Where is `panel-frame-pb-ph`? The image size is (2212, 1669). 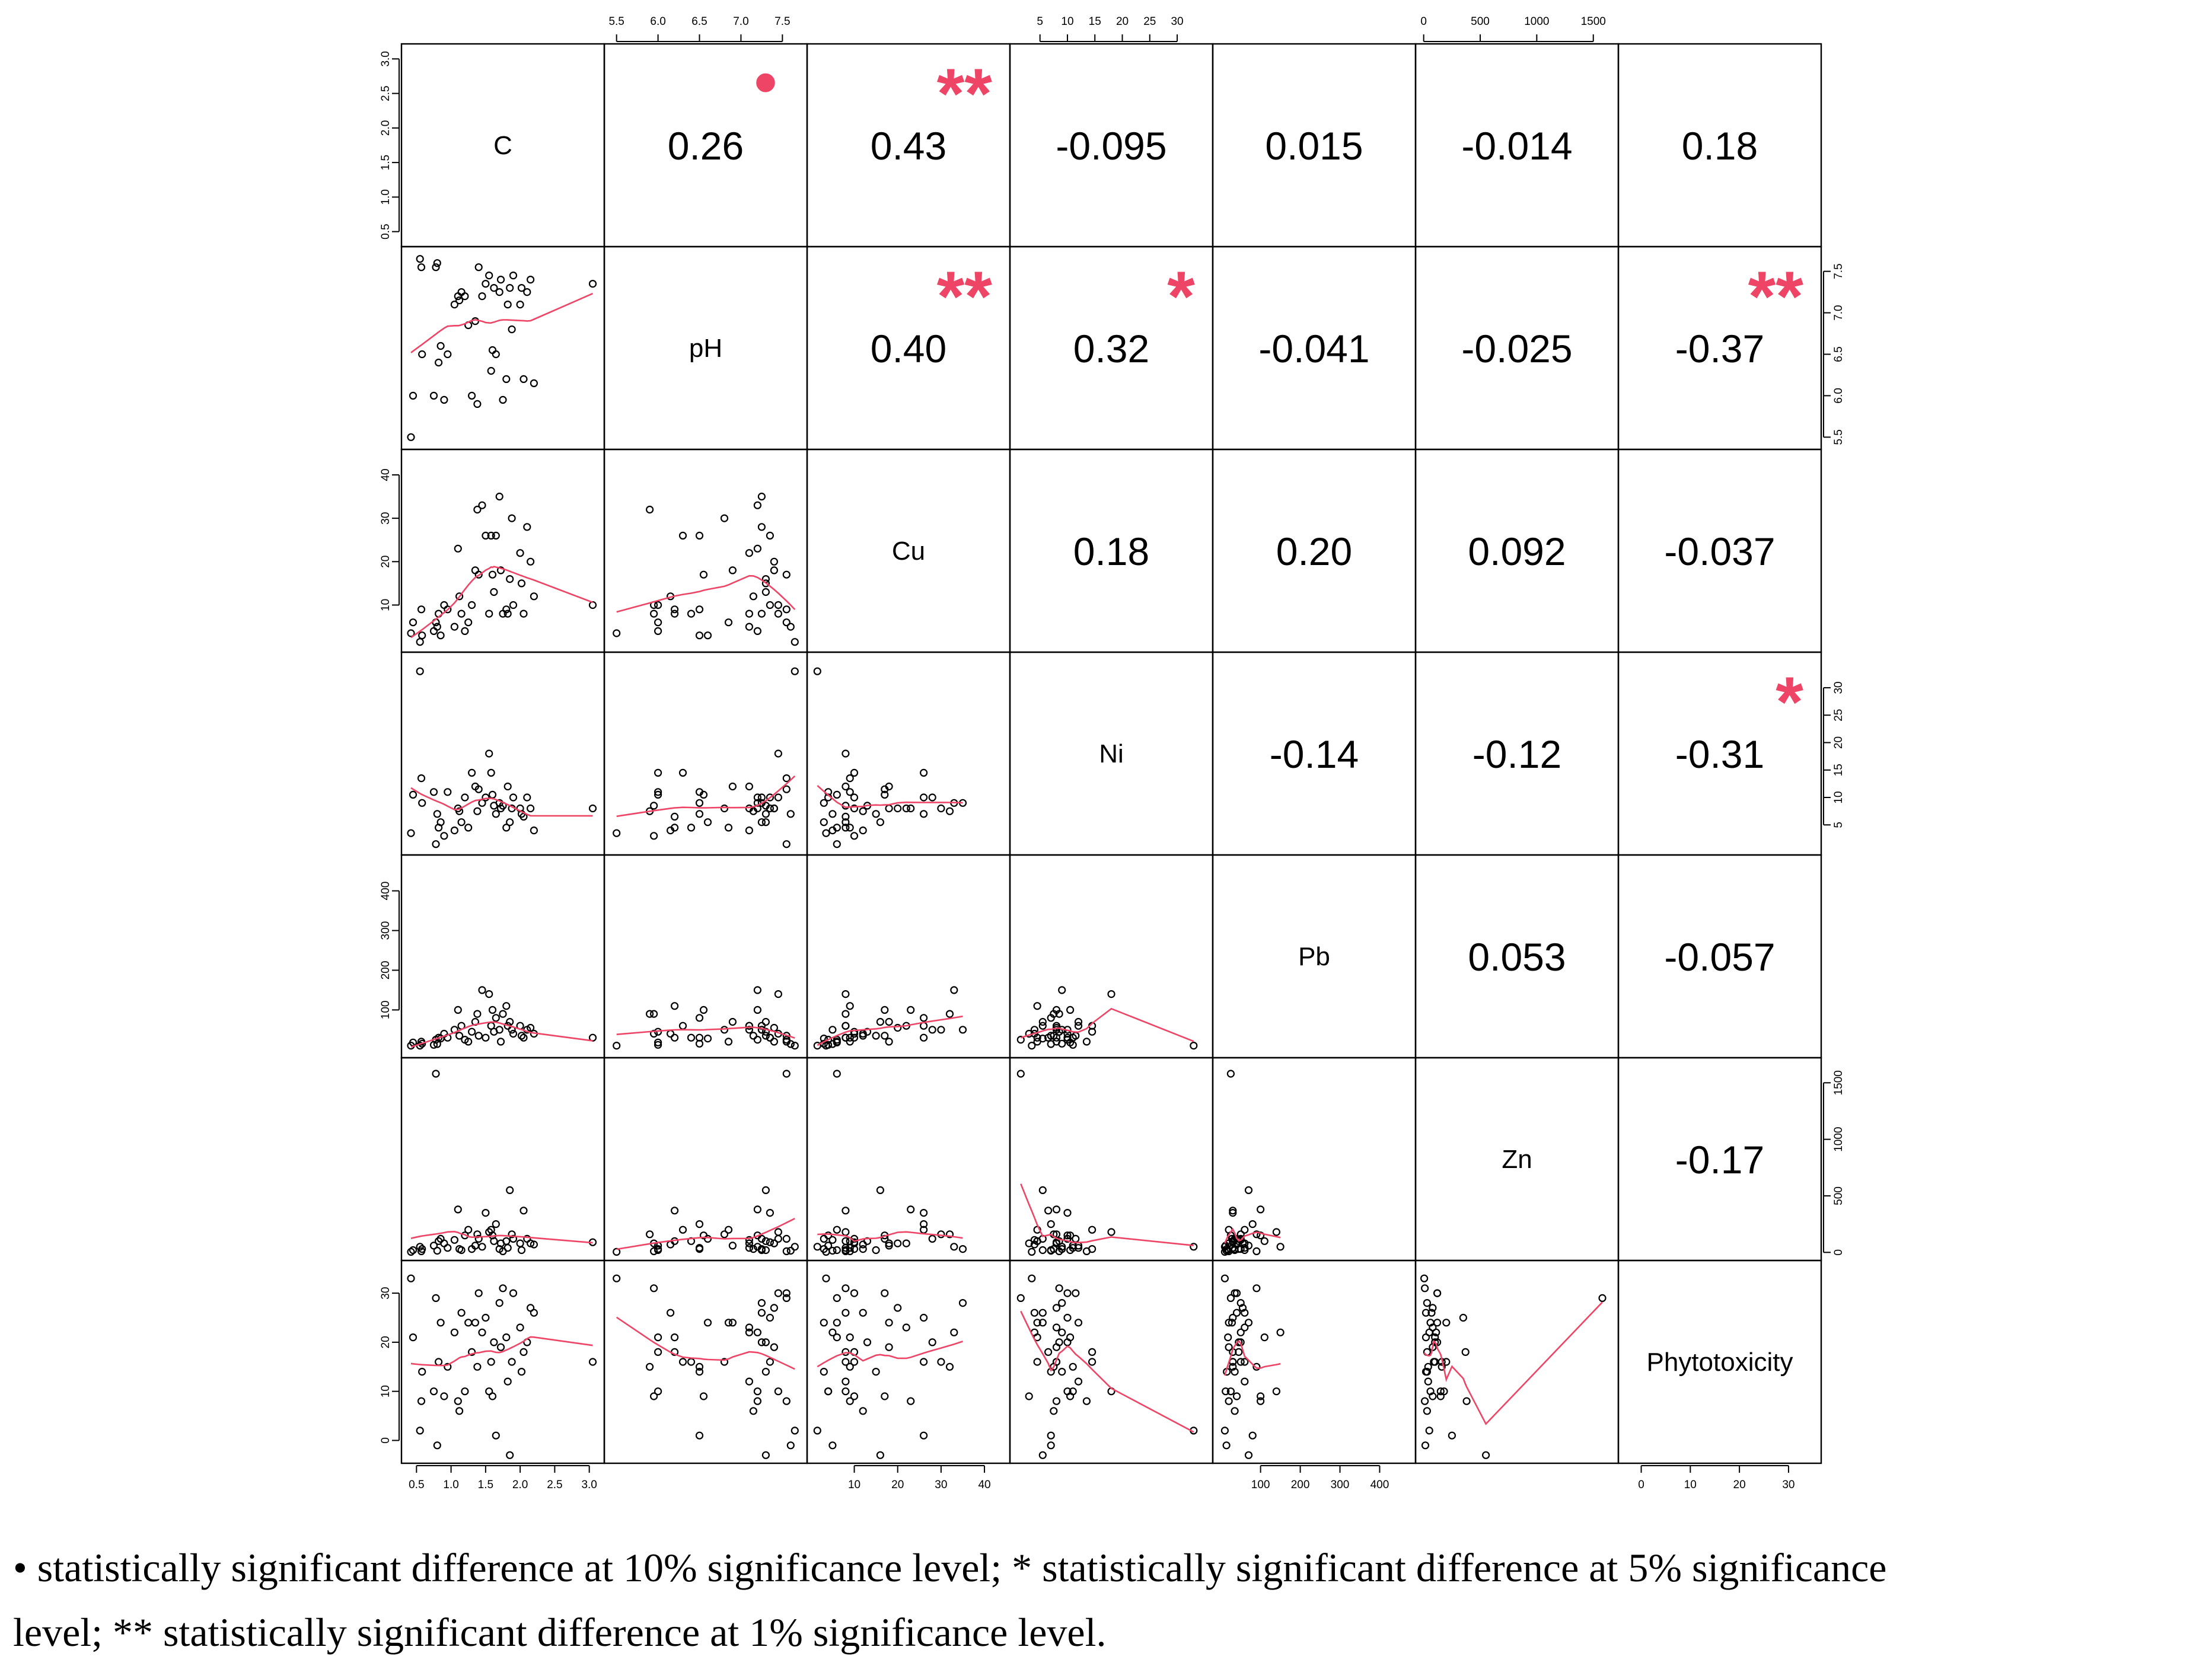
panel-frame-pb-ph is located at coordinates (705, 957).